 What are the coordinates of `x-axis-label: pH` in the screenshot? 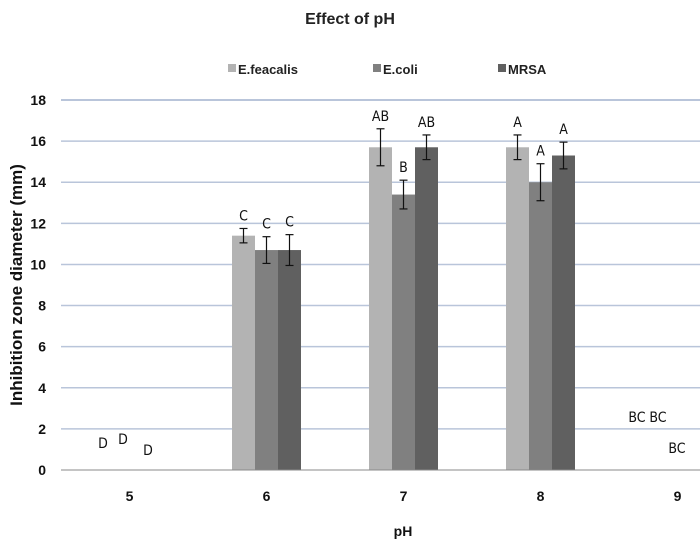 It's located at (403, 531).